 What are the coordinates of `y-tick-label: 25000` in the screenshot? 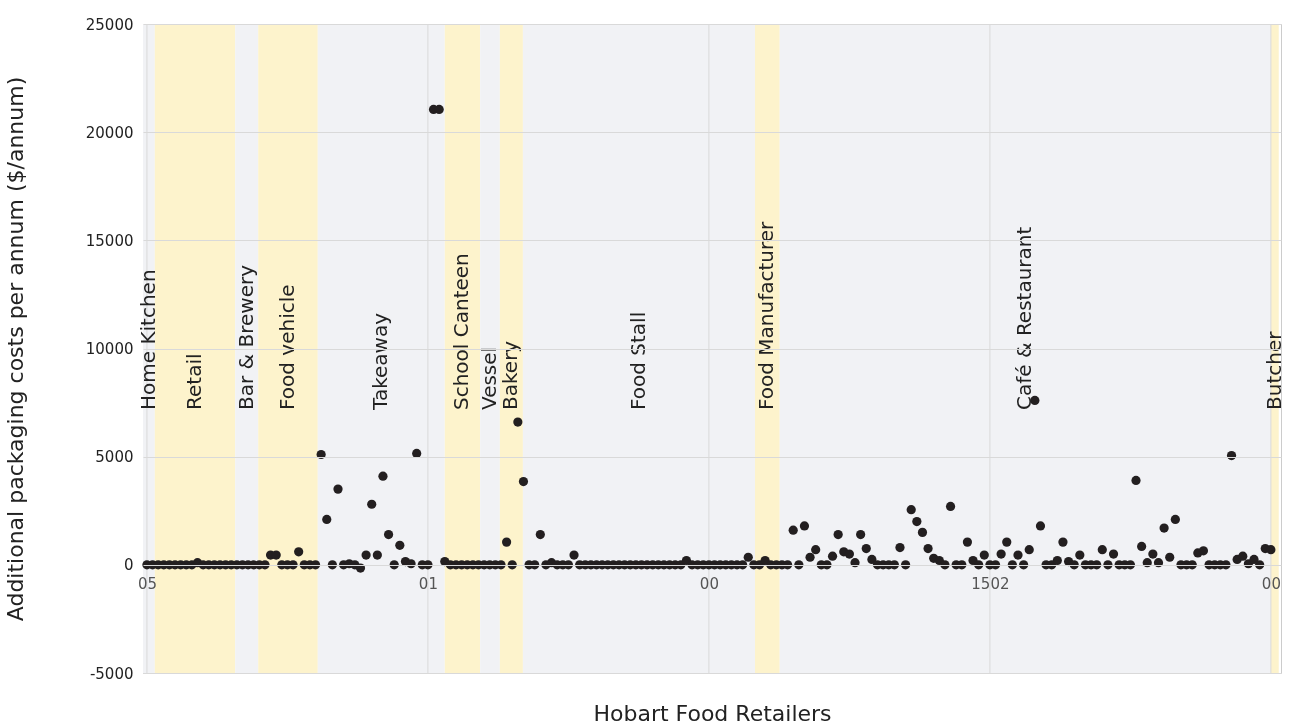 It's located at (109, 24).